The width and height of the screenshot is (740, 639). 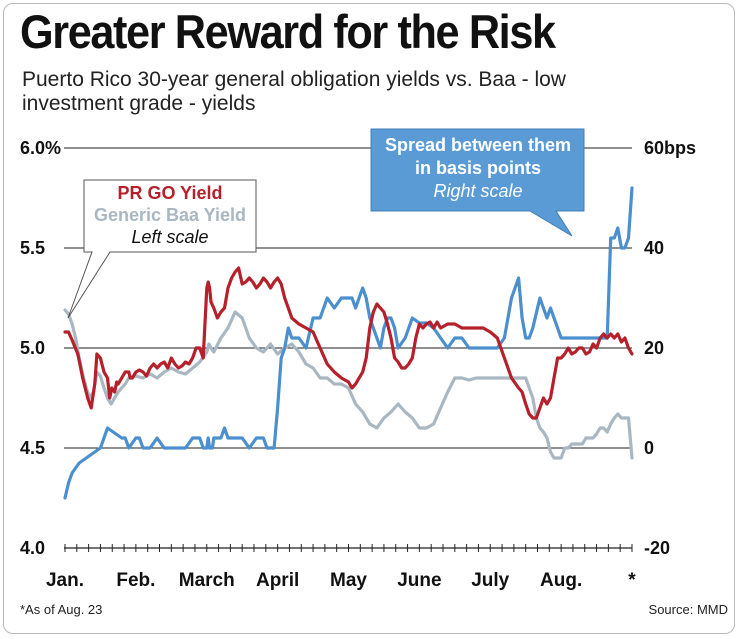 I want to click on x-axis-labels: Jan. Feb. March April May June July Aug. *, so click(x=341, y=580).